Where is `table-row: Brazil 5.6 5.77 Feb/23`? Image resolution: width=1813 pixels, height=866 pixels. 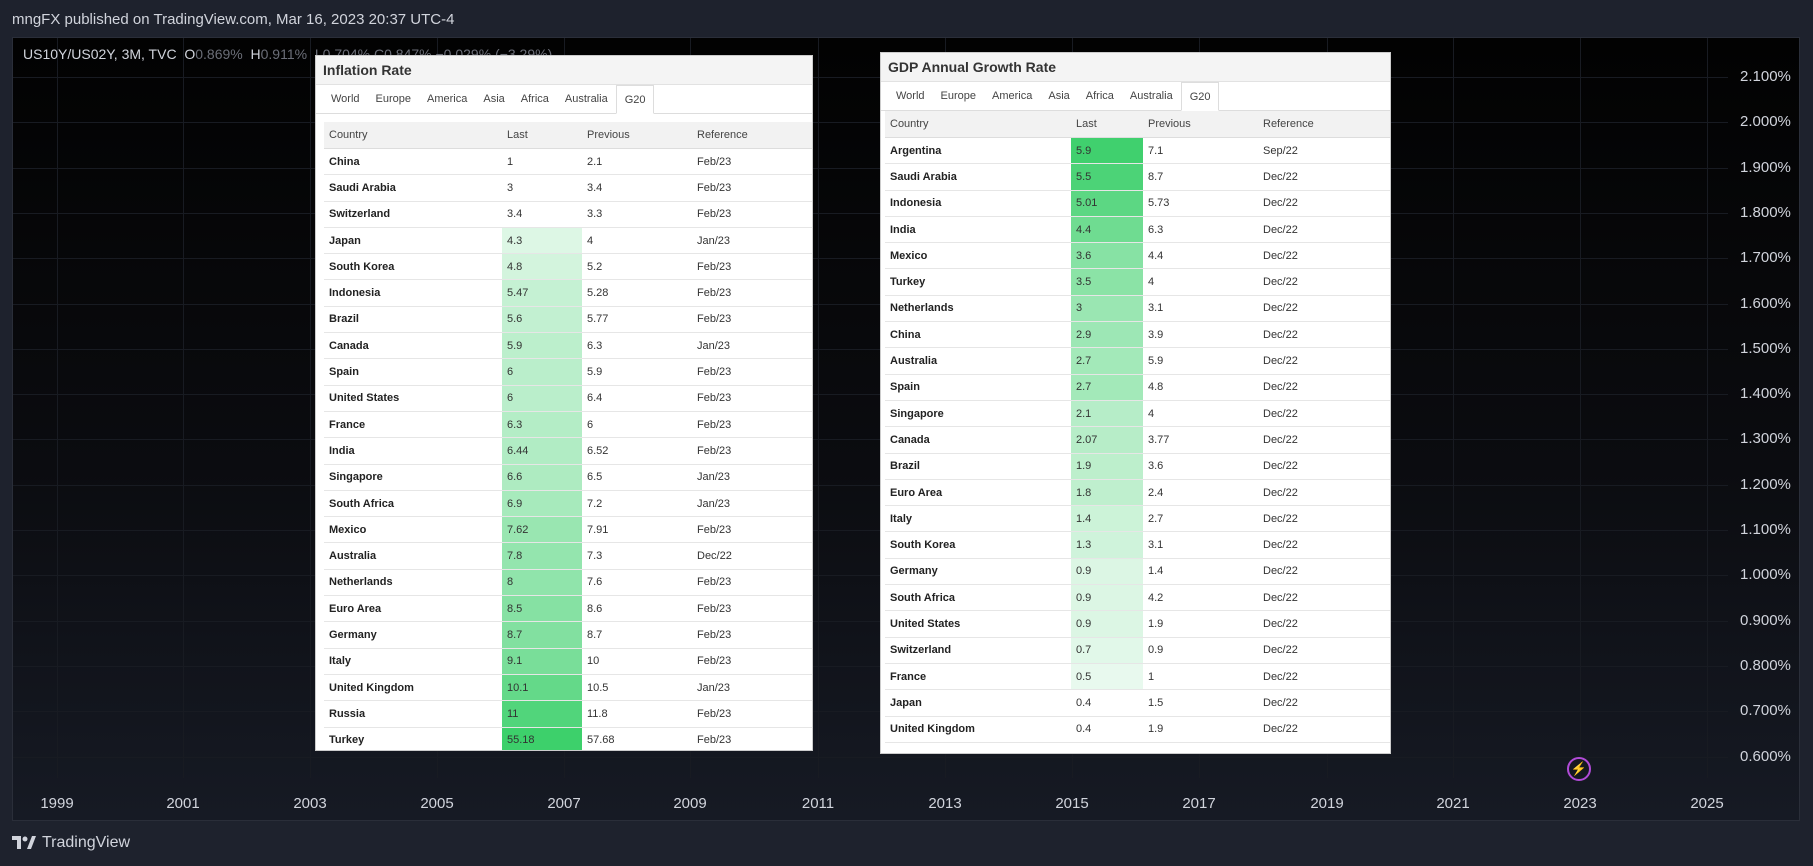 table-row: Brazil 5.6 5.77 Feb/23 is located at coordinates (568, 320).